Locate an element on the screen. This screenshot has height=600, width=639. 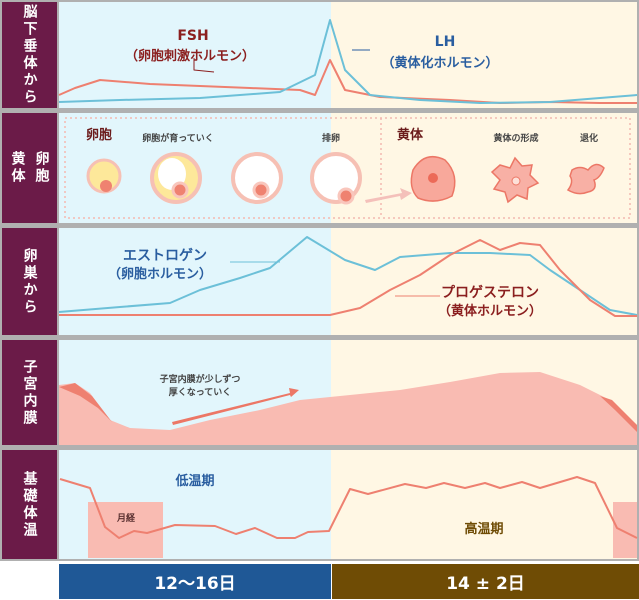
corpus-luteum-center-icon is located at coordinates (433, 178).